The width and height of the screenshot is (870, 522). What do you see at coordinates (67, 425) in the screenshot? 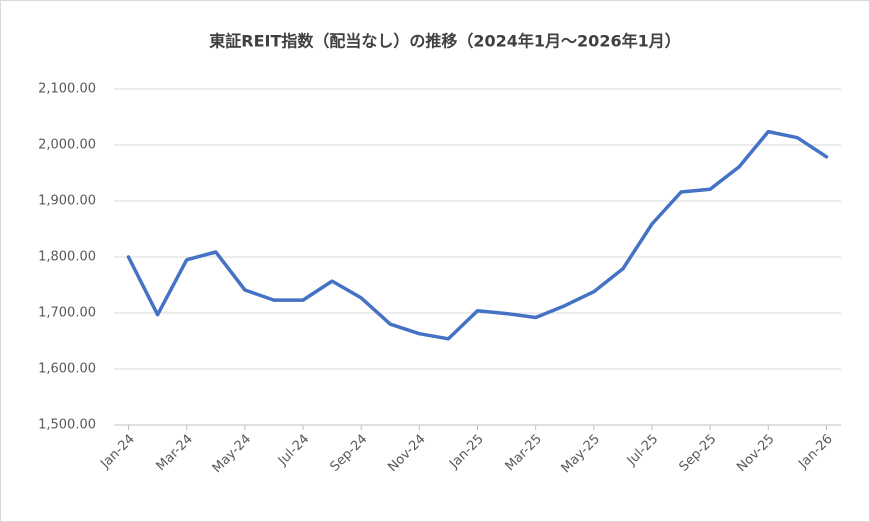
I see `y-tick-label: 1,500.00` at bounding box center [67, 425].